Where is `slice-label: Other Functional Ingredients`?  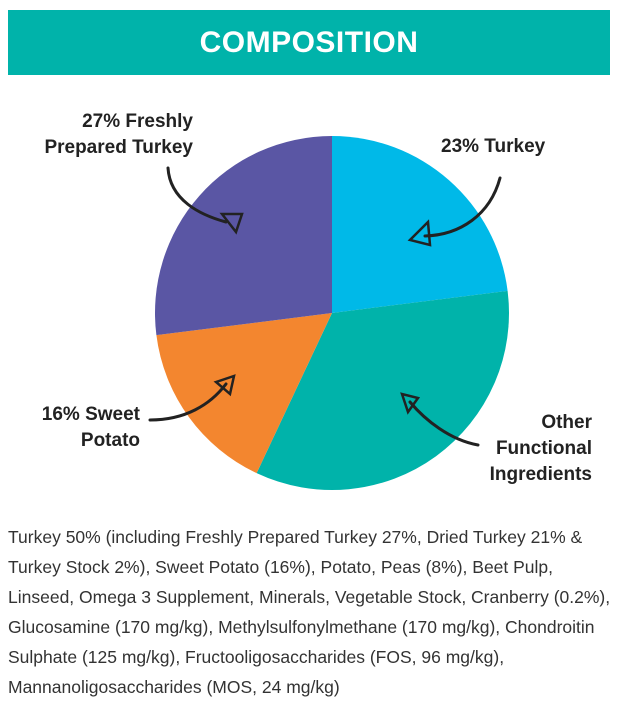 slice-label: Other Functional Ingredients is located at coordinates (540, 448).